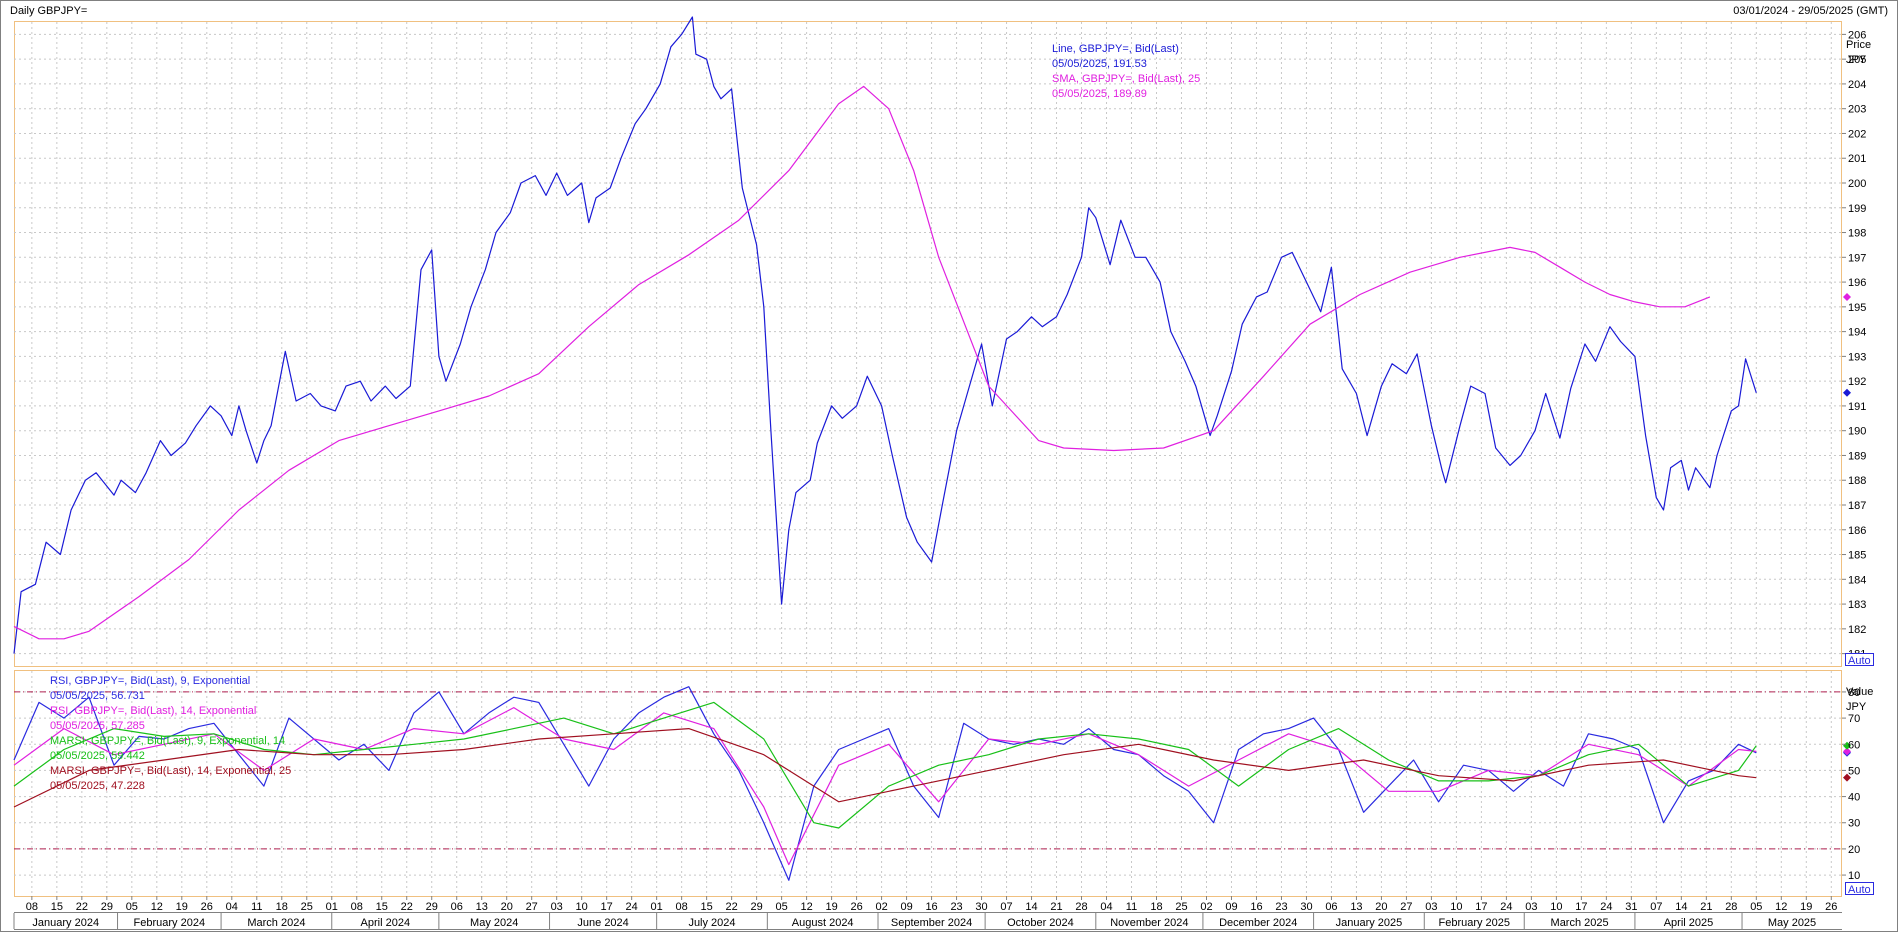  I want to click on x-tick-label: 04, so click(1106, 907).